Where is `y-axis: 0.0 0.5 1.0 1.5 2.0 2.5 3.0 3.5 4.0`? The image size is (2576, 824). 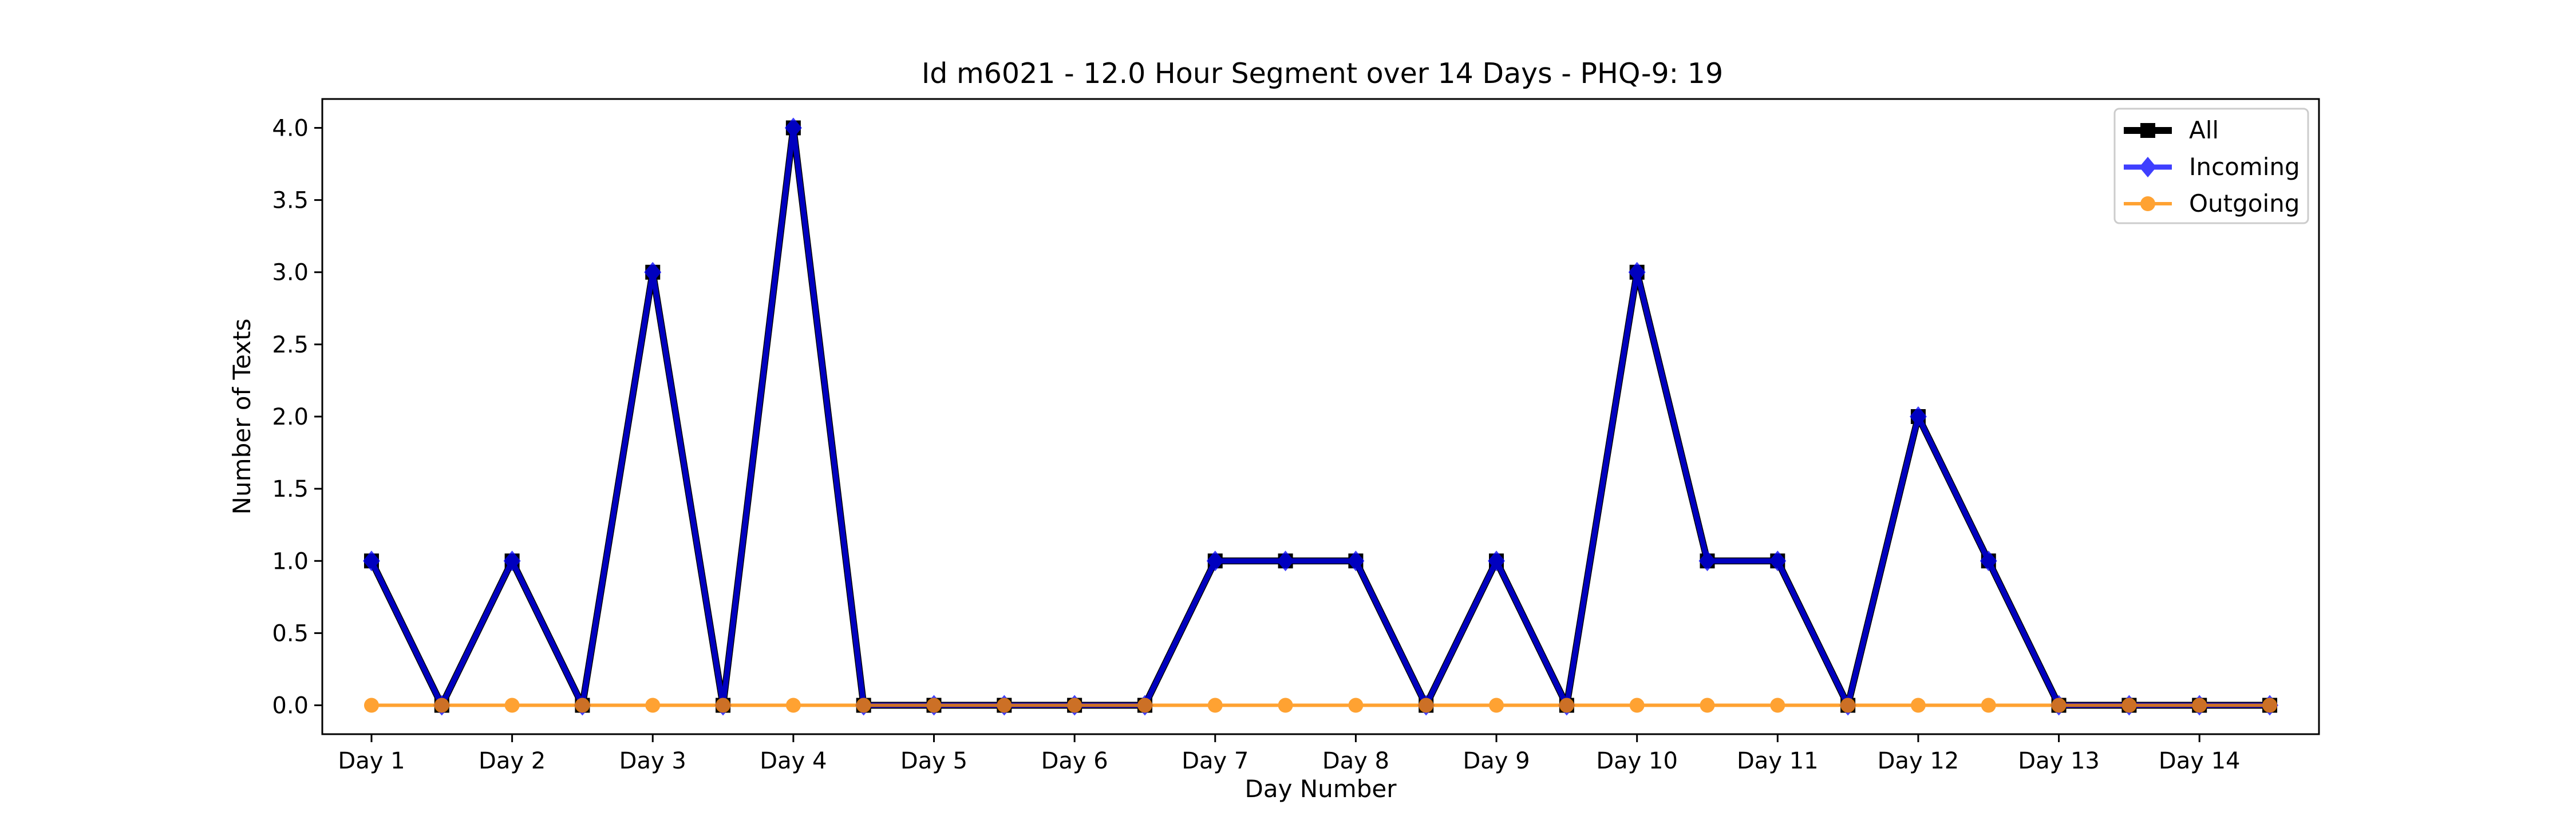 y-axis: 0.0 0.5 1.0 1.5 2.0 2.5 3.0 3.5 4.0 is located at coordinates (297, 417).